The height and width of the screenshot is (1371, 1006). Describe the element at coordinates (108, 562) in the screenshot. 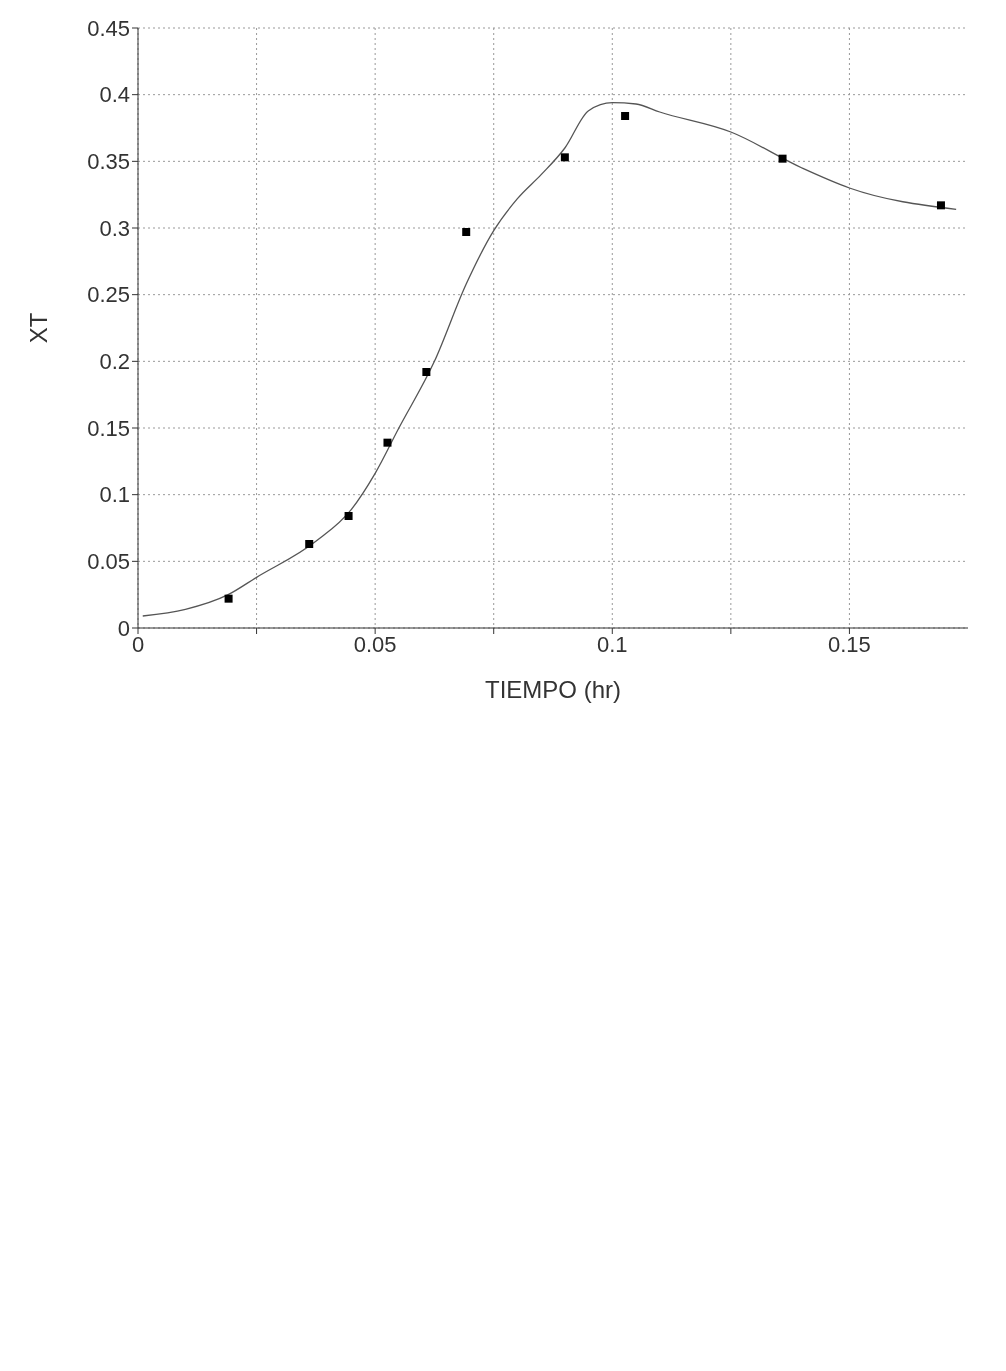

I see `y-tick-label: 0.05` at that location.